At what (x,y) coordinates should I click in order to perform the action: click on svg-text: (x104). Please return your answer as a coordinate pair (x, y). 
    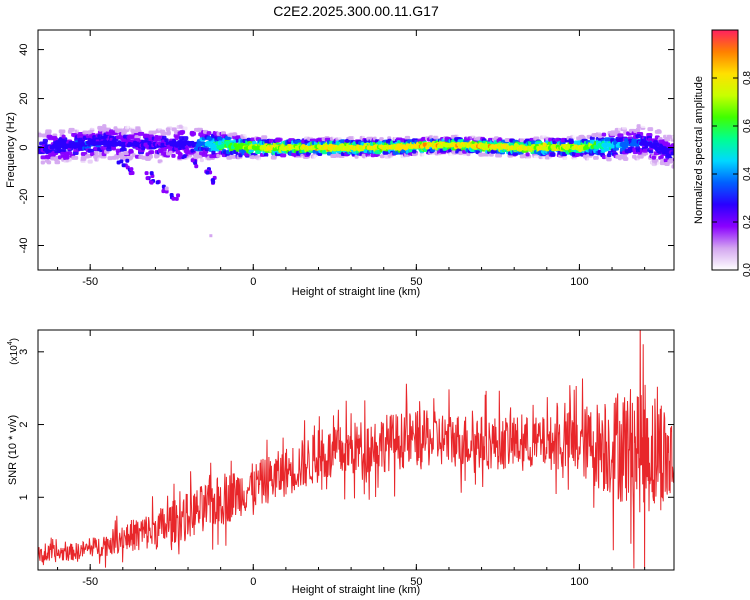
    Looking at the image, I should click on (13, 351).